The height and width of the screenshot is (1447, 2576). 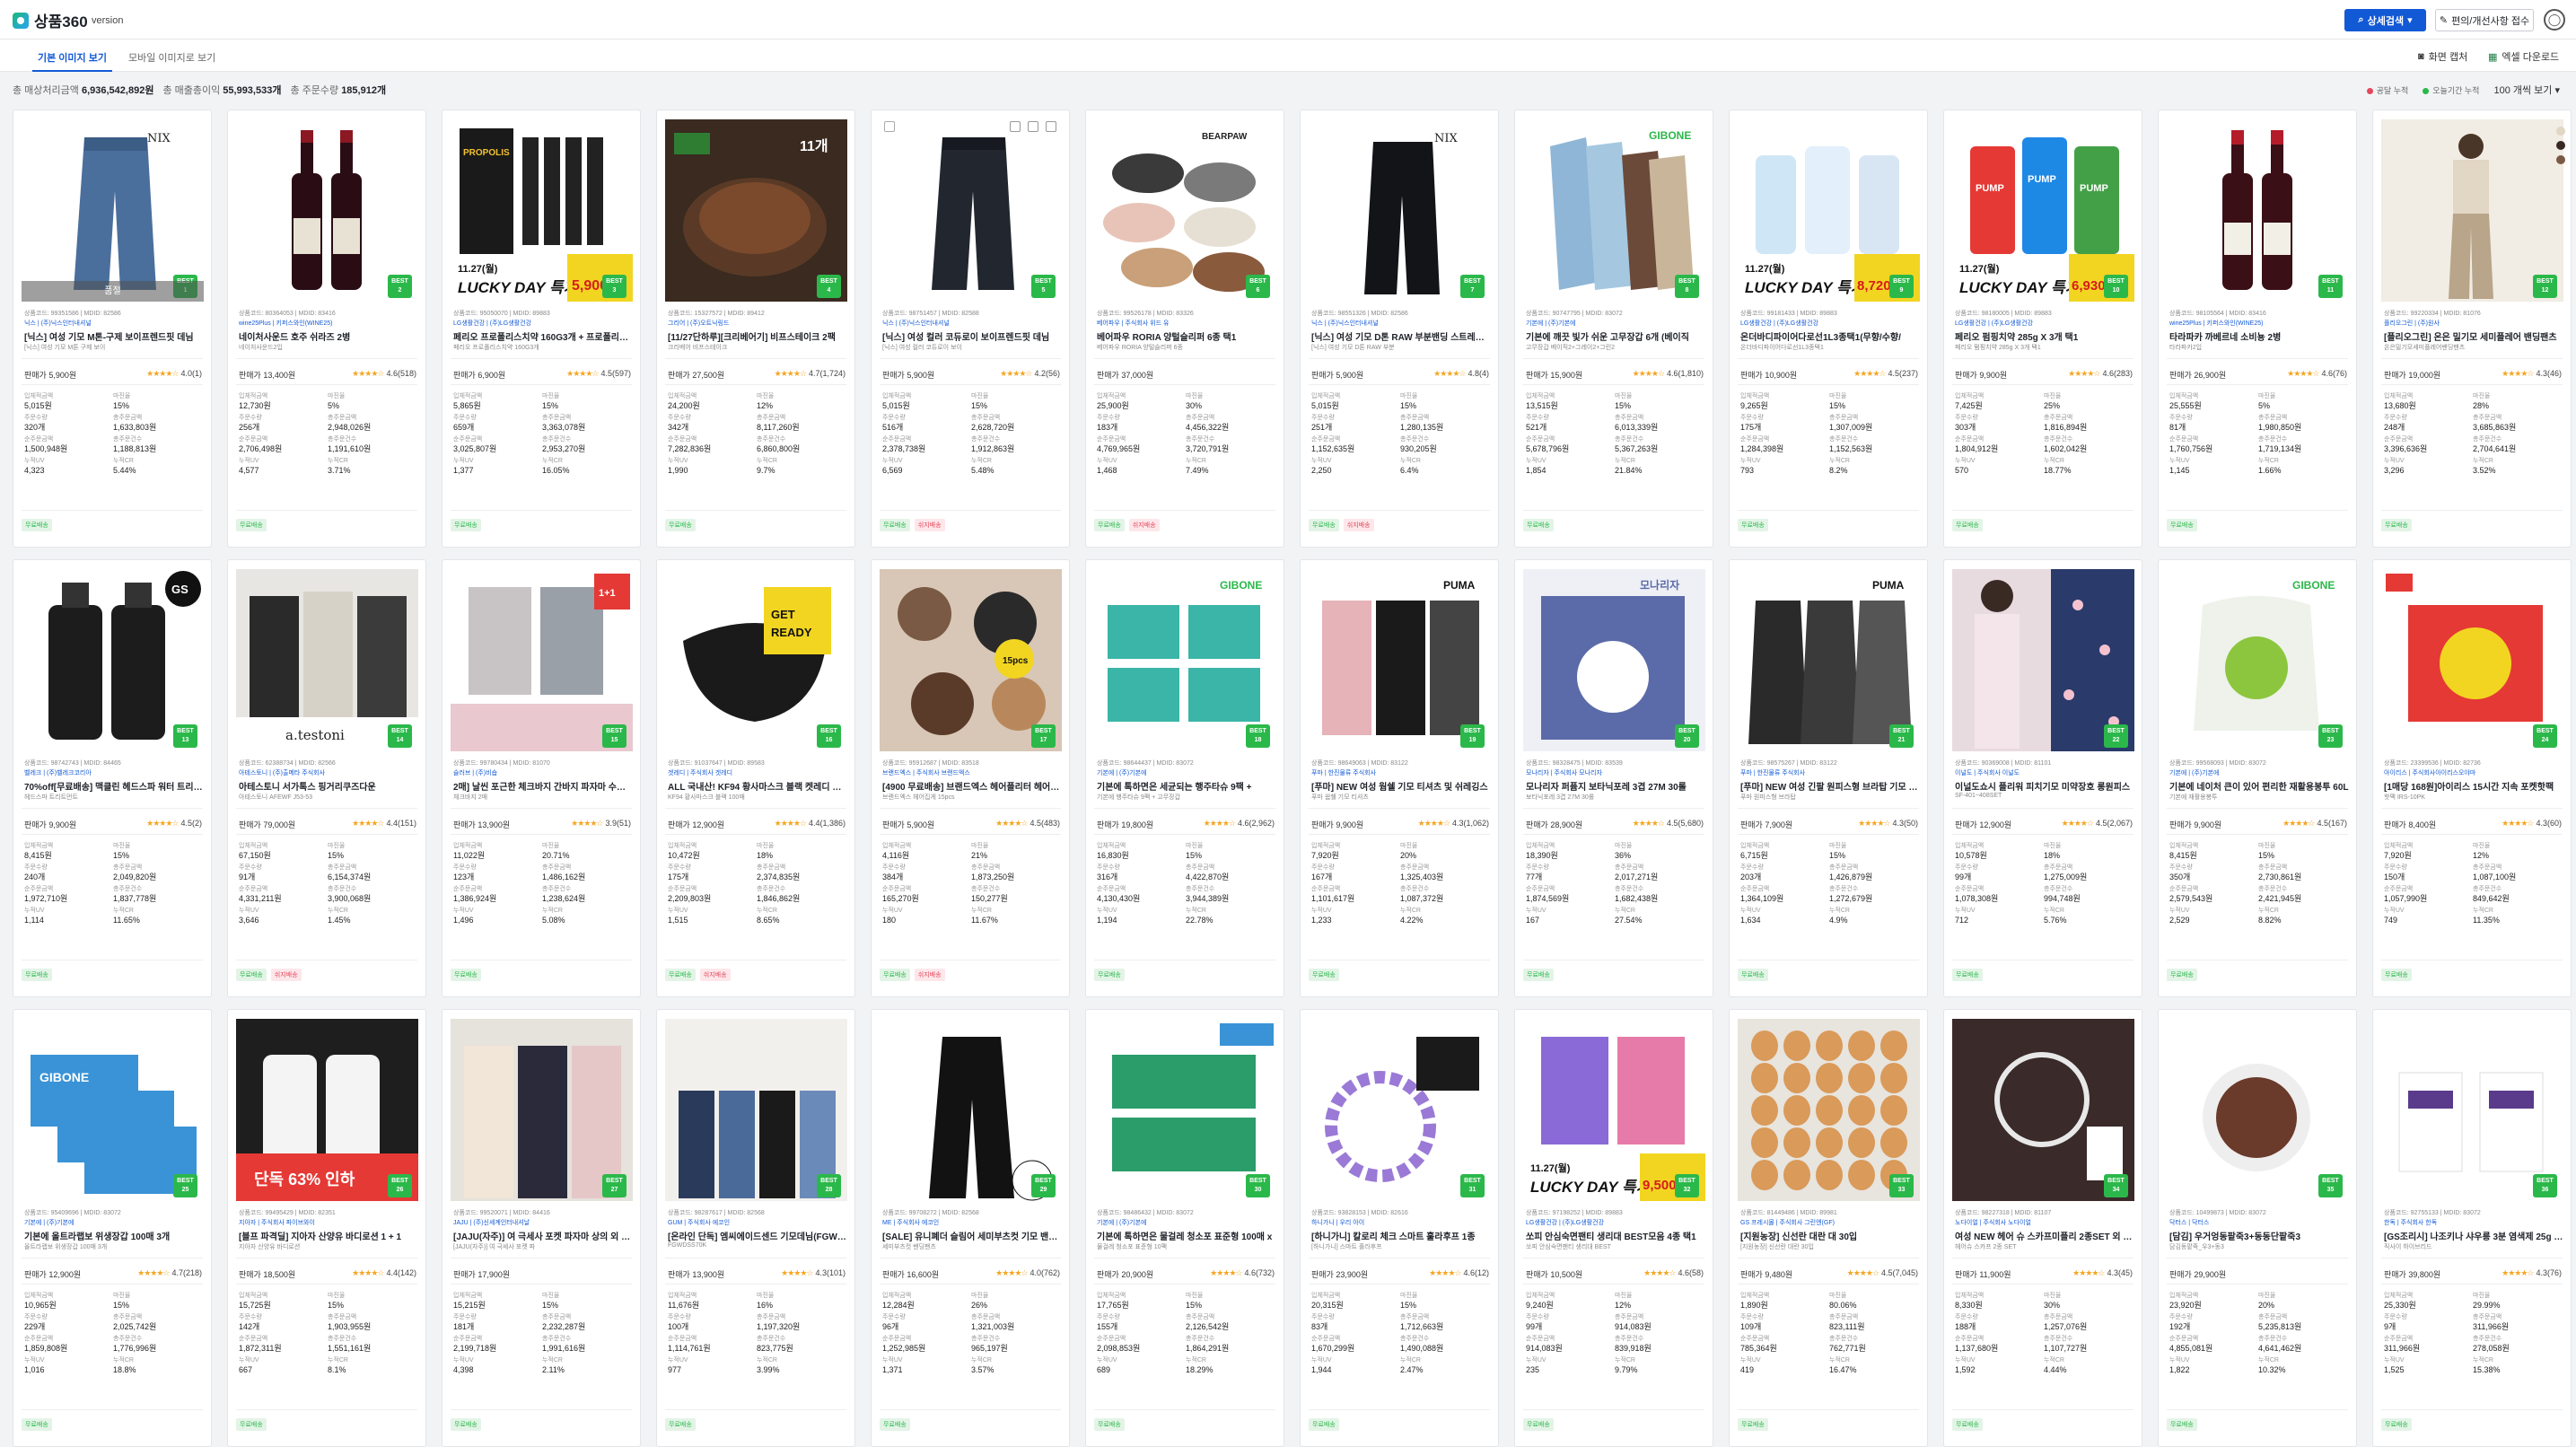 I want to click on product-image: BEST 12, so click(x=2472, y=210).